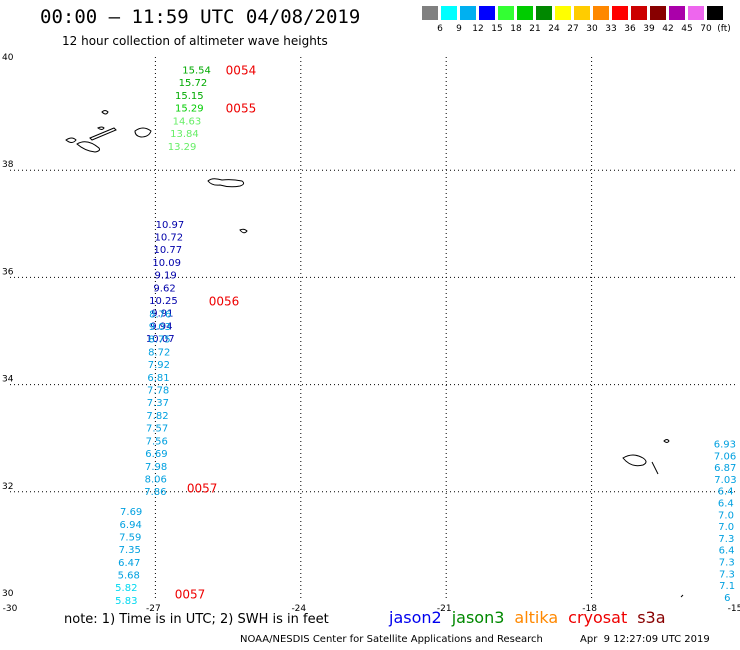 The image size is (740, 650). I want to click on swh-value: 10.25, so click(163, 301).